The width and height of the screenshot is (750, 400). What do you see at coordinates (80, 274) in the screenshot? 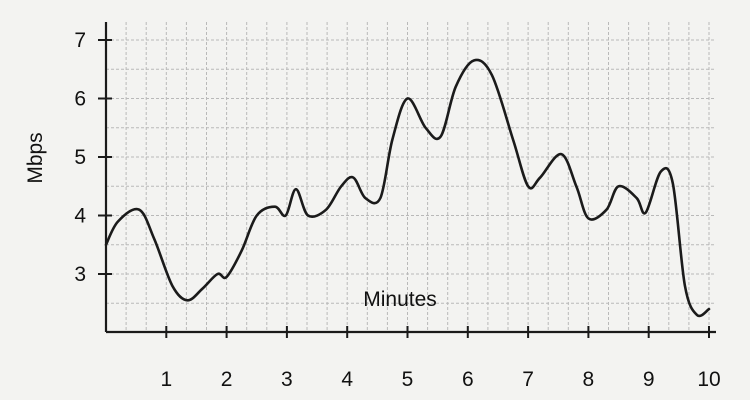
I see `y-tick-label: 3` at bounding box center [80, 274].